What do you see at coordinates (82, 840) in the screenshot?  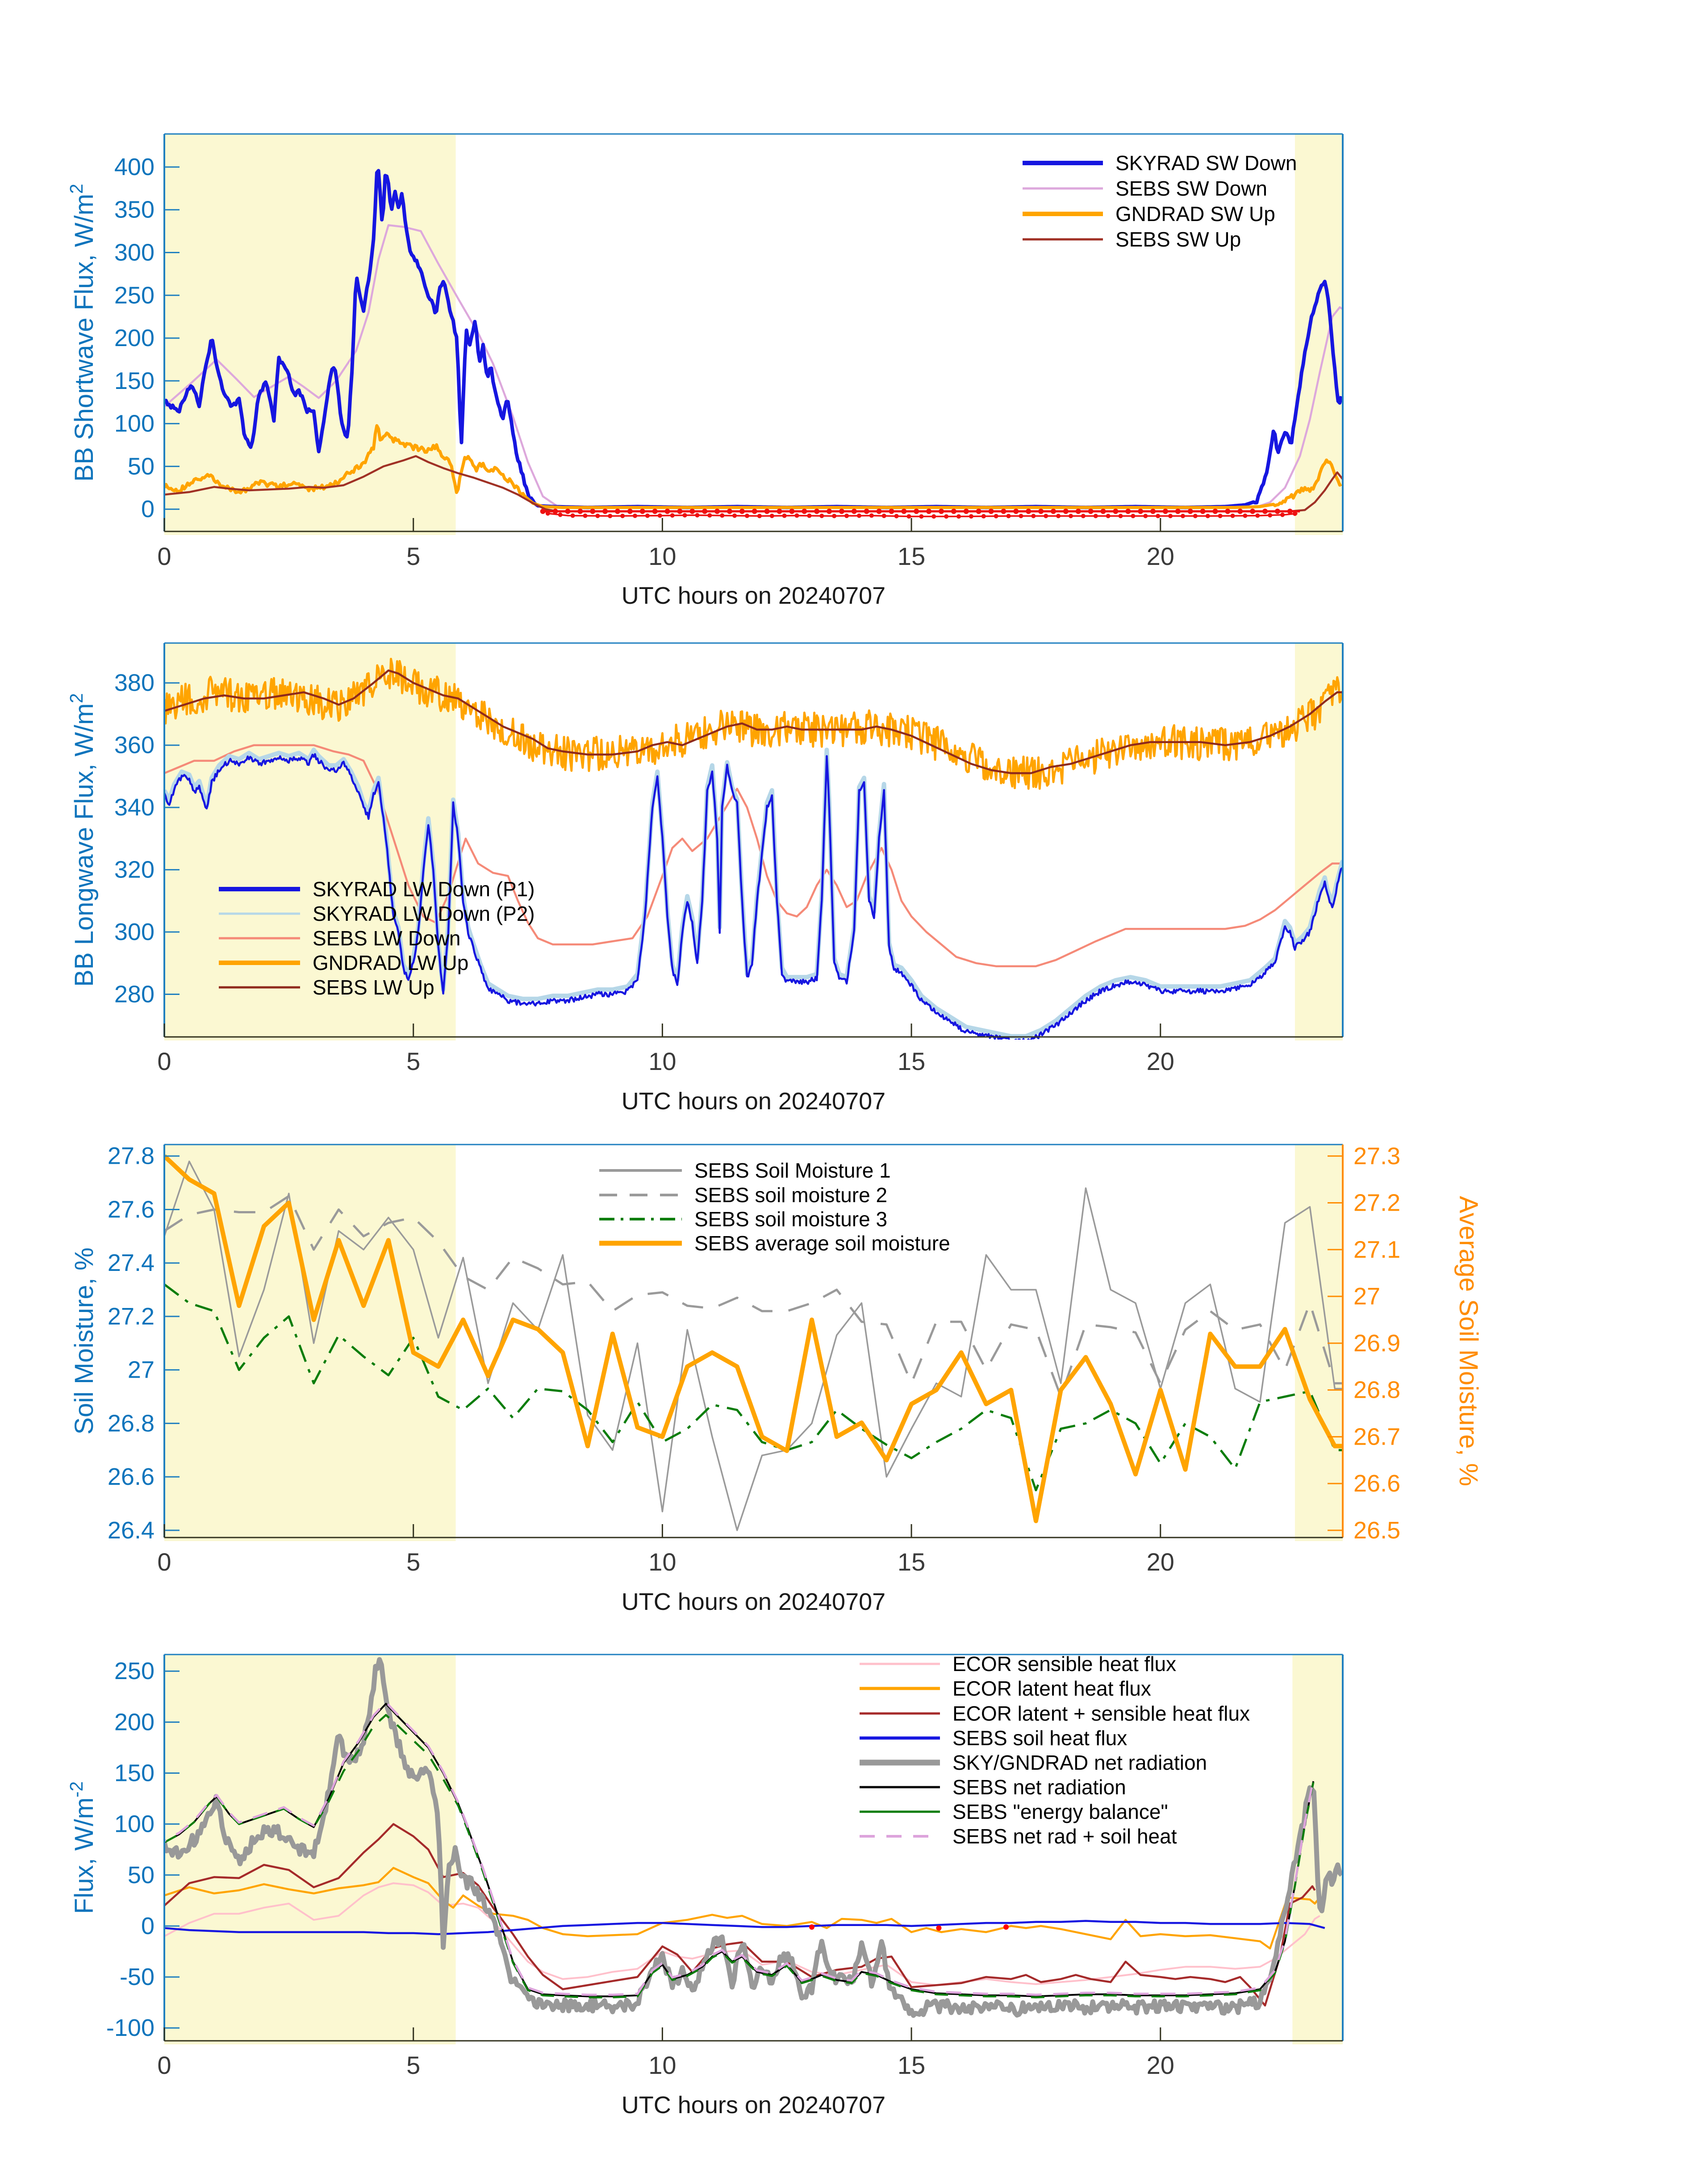 I see `p2-ylabel: BB Longwave Flux, W/m2` at bounding box center [82, 840].